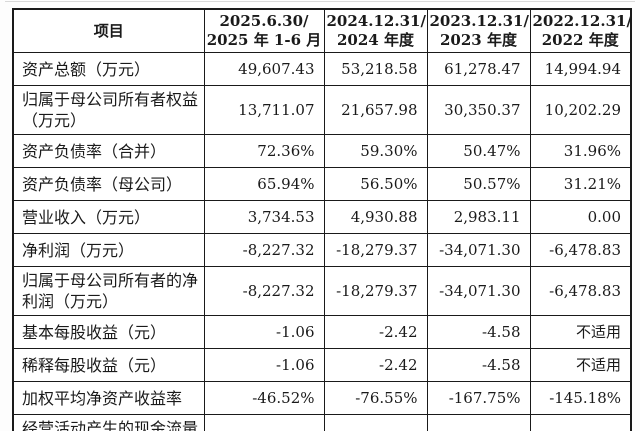 The width and height of the screenshot is (640, 431). I want to click on column-header-period-2025: 2025.6.30/ 2025 年 1-6 月, so click(264, 30).